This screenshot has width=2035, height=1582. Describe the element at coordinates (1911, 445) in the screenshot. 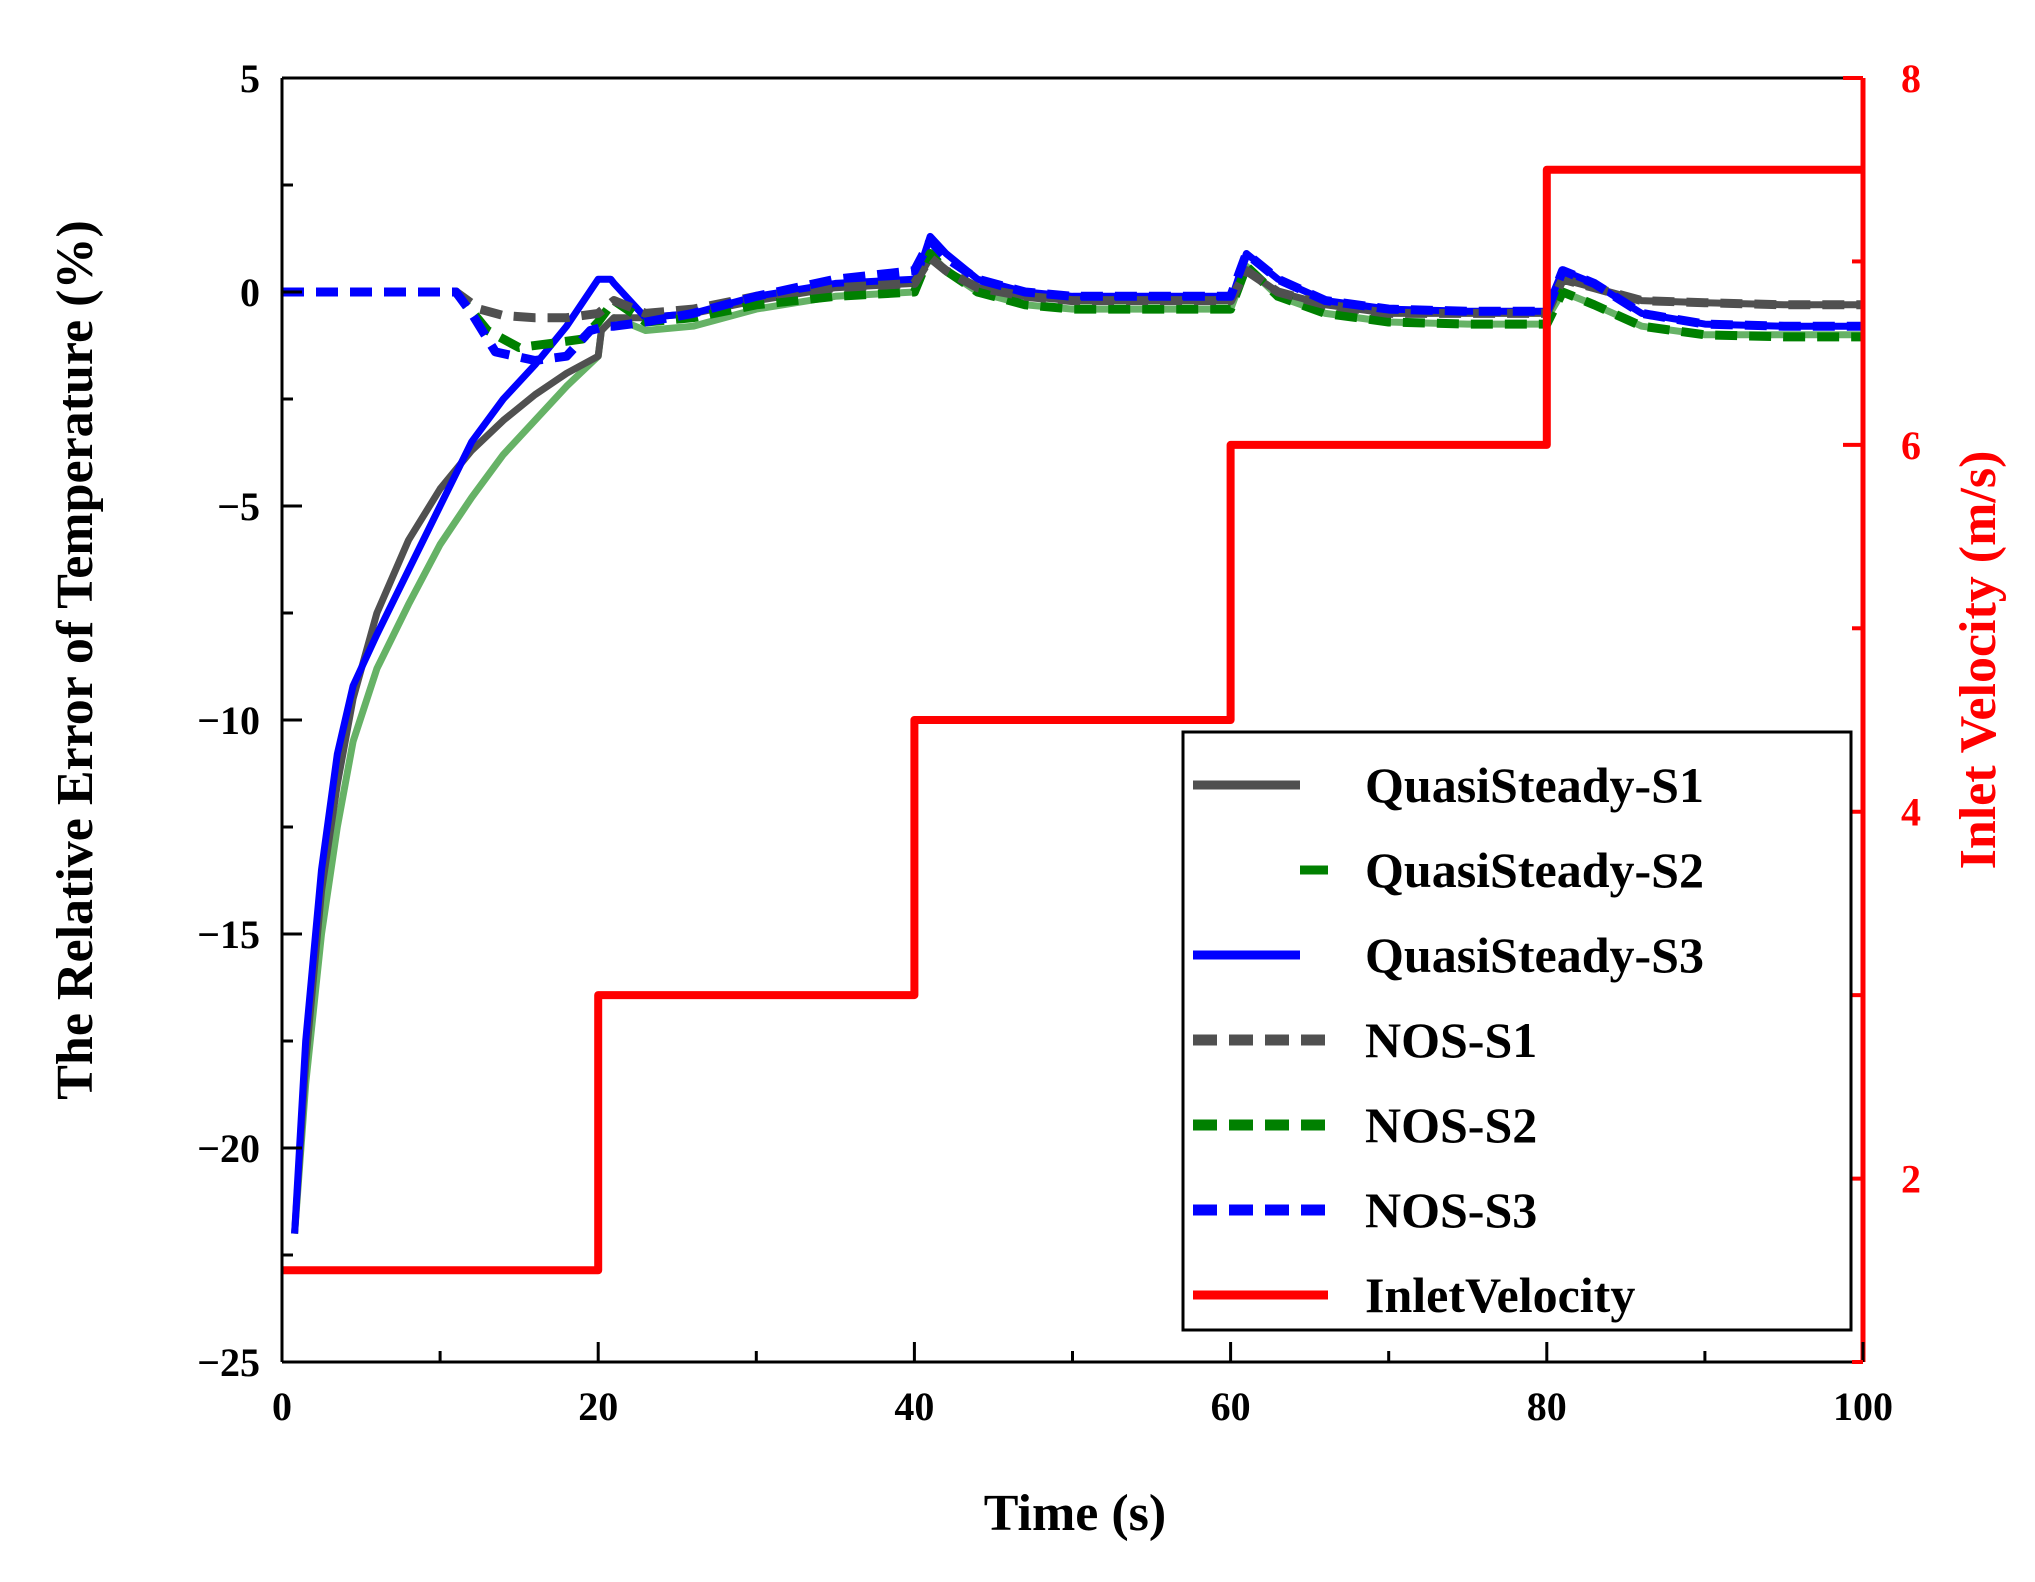

I see `y2-tick-label: 6` at that location.